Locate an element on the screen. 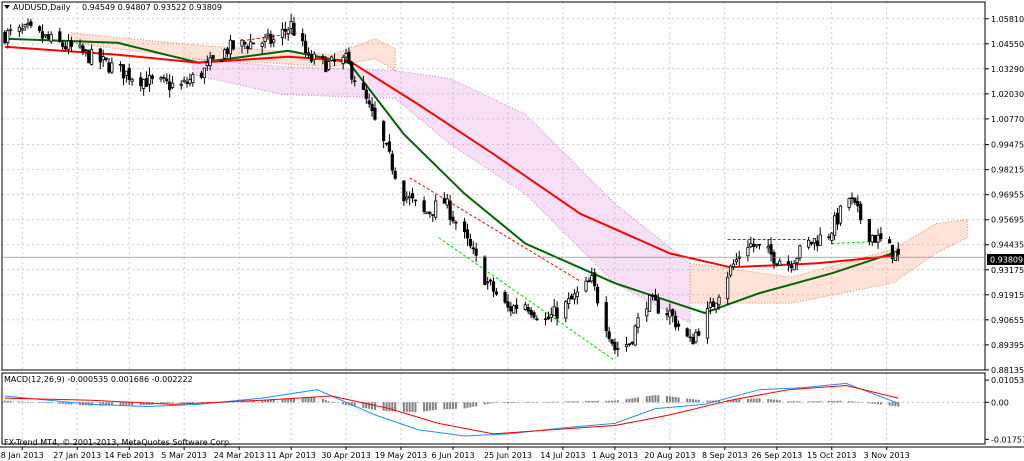  x-tick-label: 24 Mar 2013 is located at coordinates (239, 455).